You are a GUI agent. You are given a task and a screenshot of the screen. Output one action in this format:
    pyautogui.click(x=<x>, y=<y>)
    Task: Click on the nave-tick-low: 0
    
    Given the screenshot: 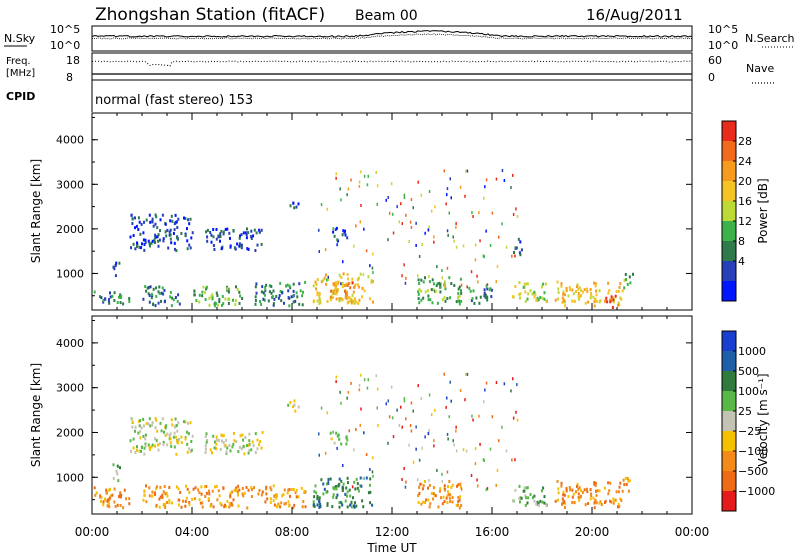 What is the action you would take?
    pyautogui.click(x=711, y=77)
    